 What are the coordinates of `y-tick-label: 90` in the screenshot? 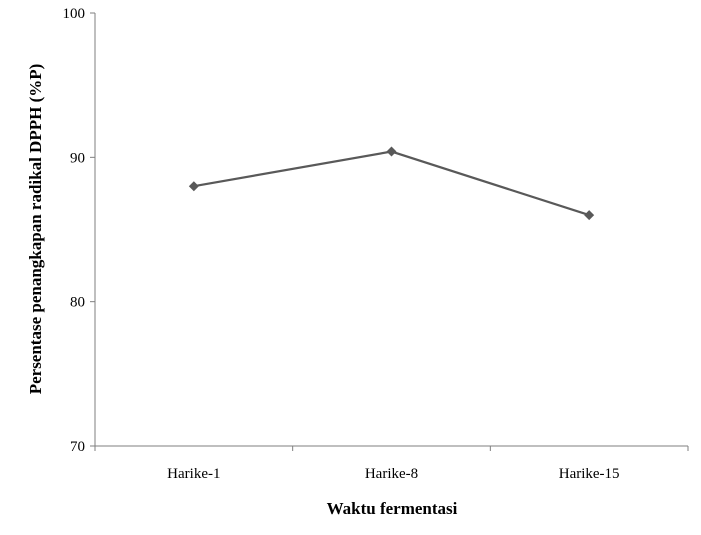 It's located at (77, 158).